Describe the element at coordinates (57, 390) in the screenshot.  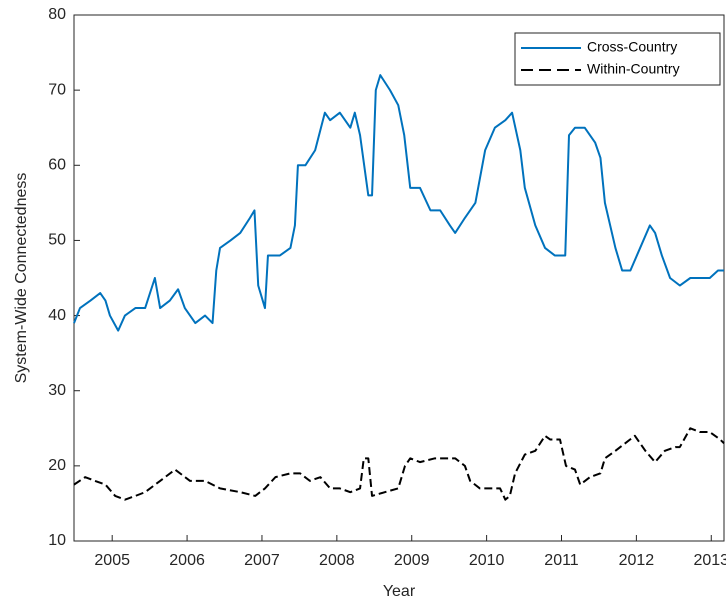
I see `y-tick-label: 30` at that location.